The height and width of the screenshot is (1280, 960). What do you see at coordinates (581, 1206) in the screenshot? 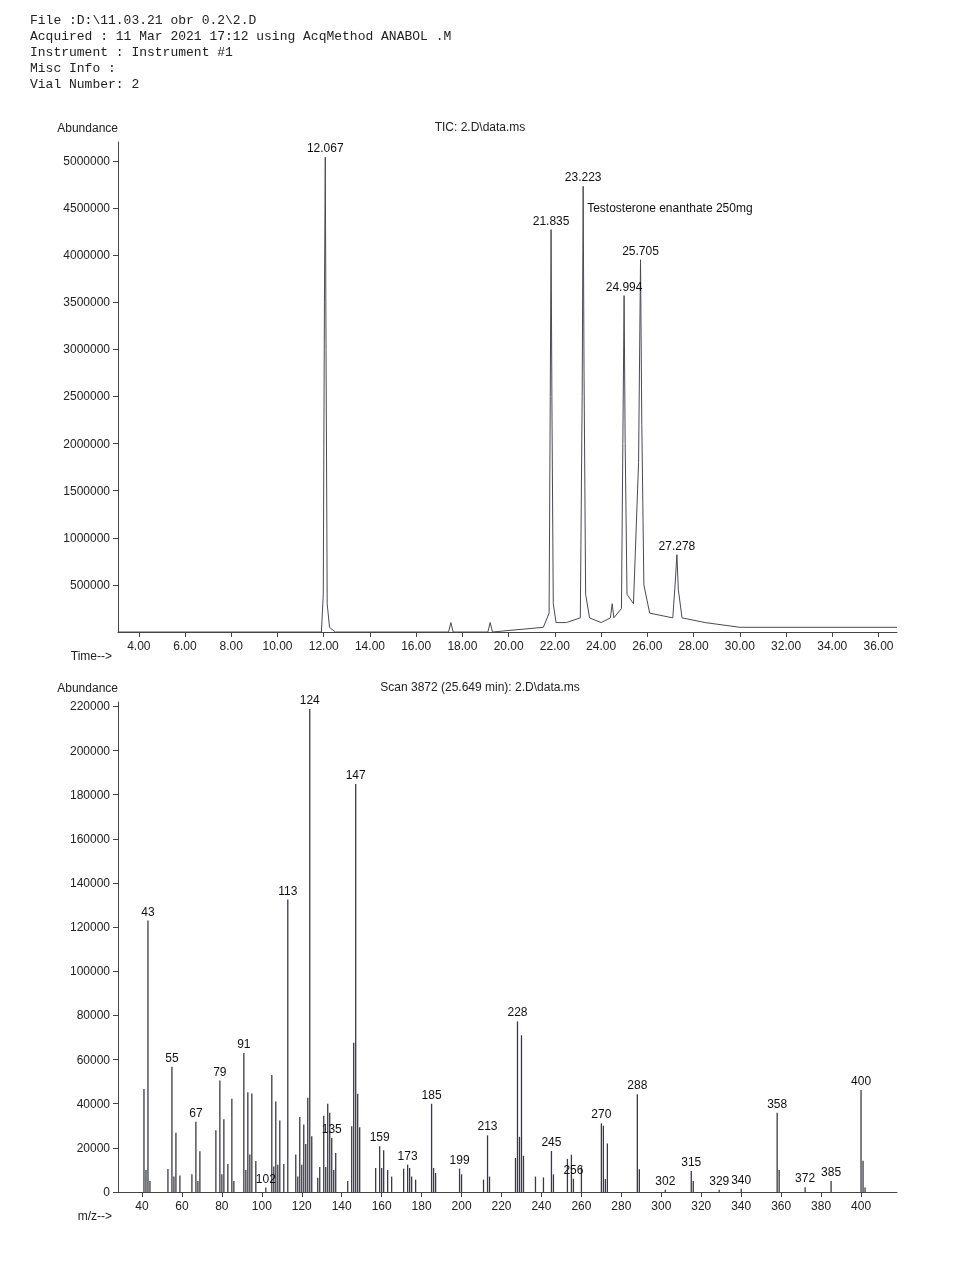
I see `x-tick-label: 260` at bounding box center [581, 1206].